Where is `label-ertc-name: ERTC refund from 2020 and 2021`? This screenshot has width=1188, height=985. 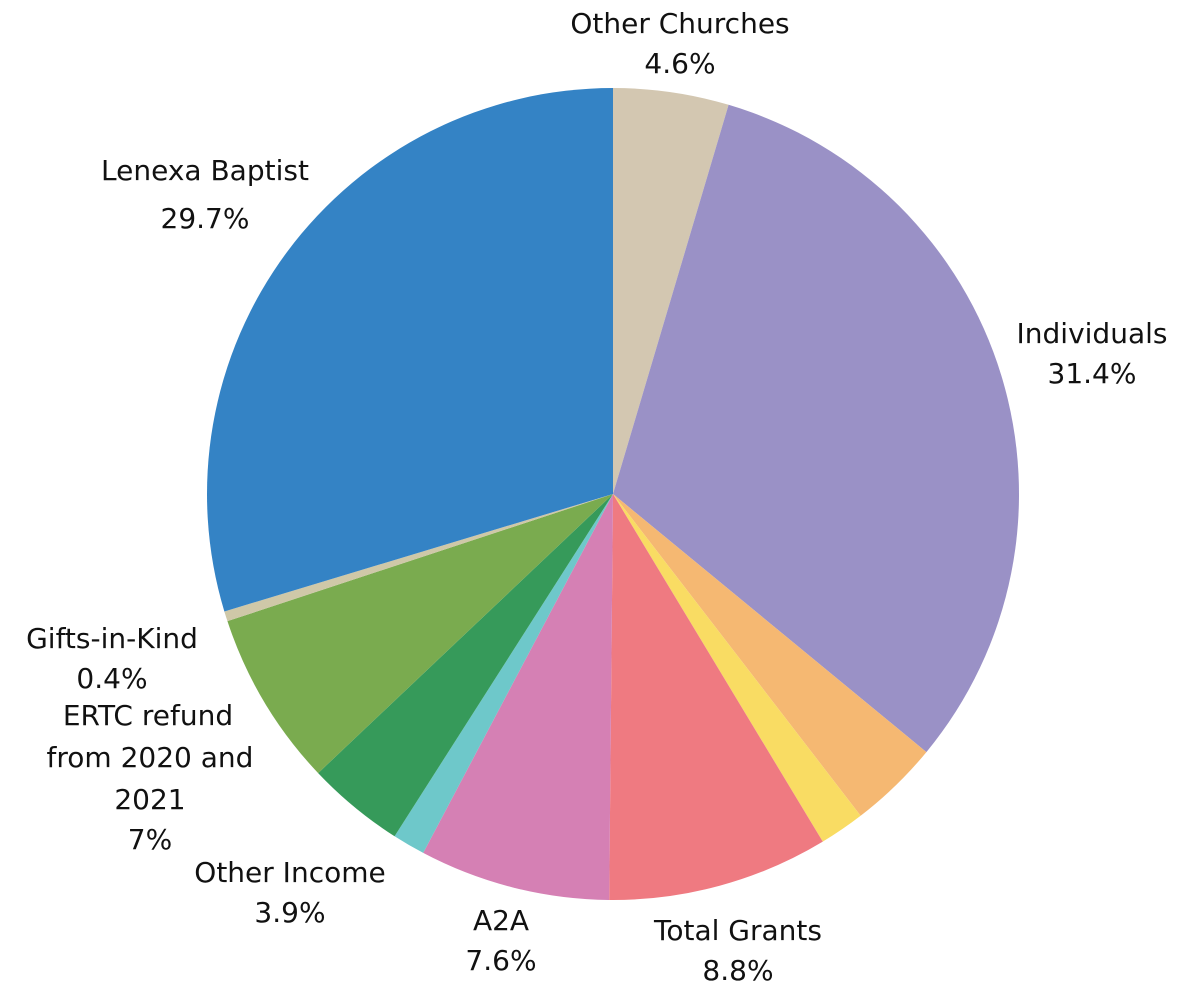 label-ertc-name: ERTC refund from 2020 and 2021 is located at coordinates (150, 757).